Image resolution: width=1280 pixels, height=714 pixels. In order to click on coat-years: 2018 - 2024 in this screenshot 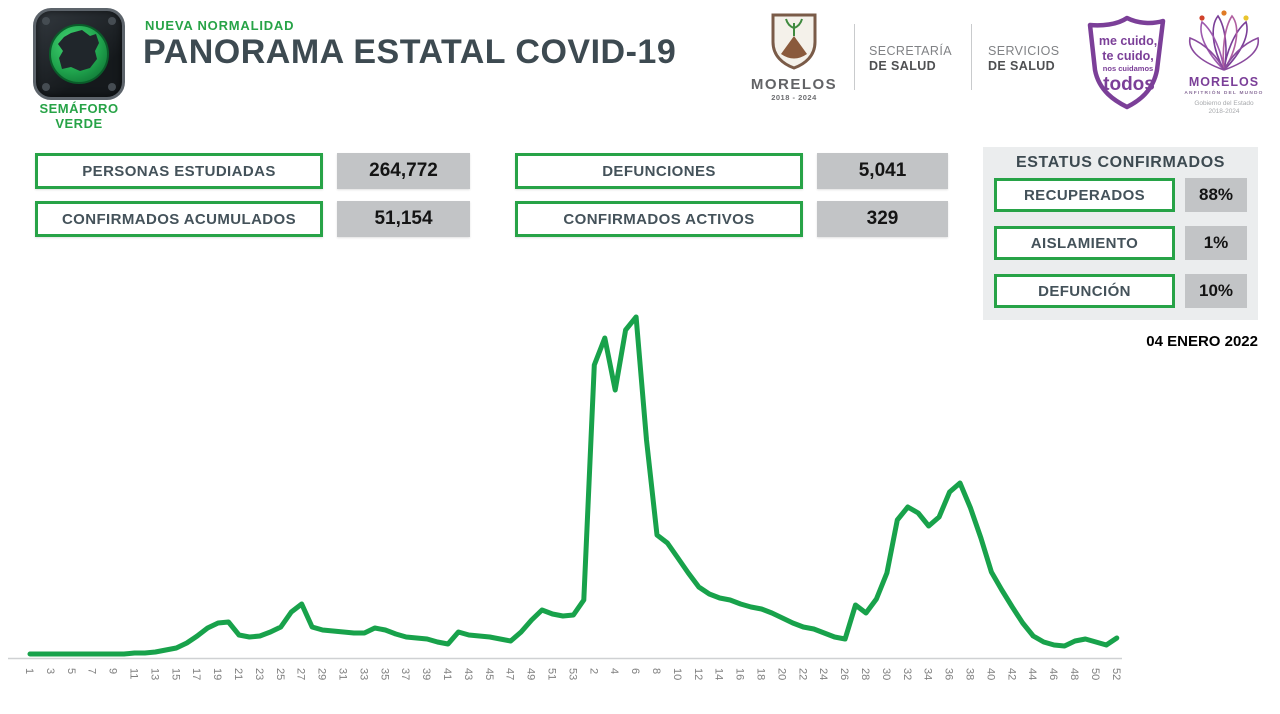, I will do `click(794, 97)`.